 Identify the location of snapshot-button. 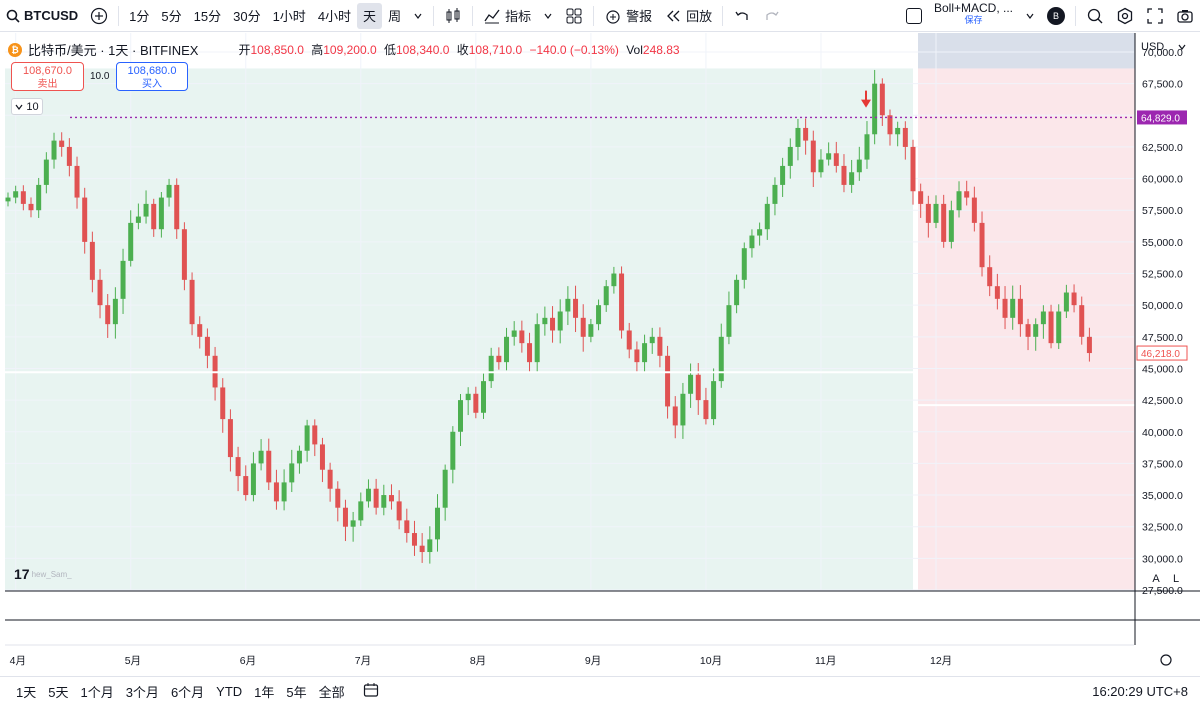
(1185, 16).